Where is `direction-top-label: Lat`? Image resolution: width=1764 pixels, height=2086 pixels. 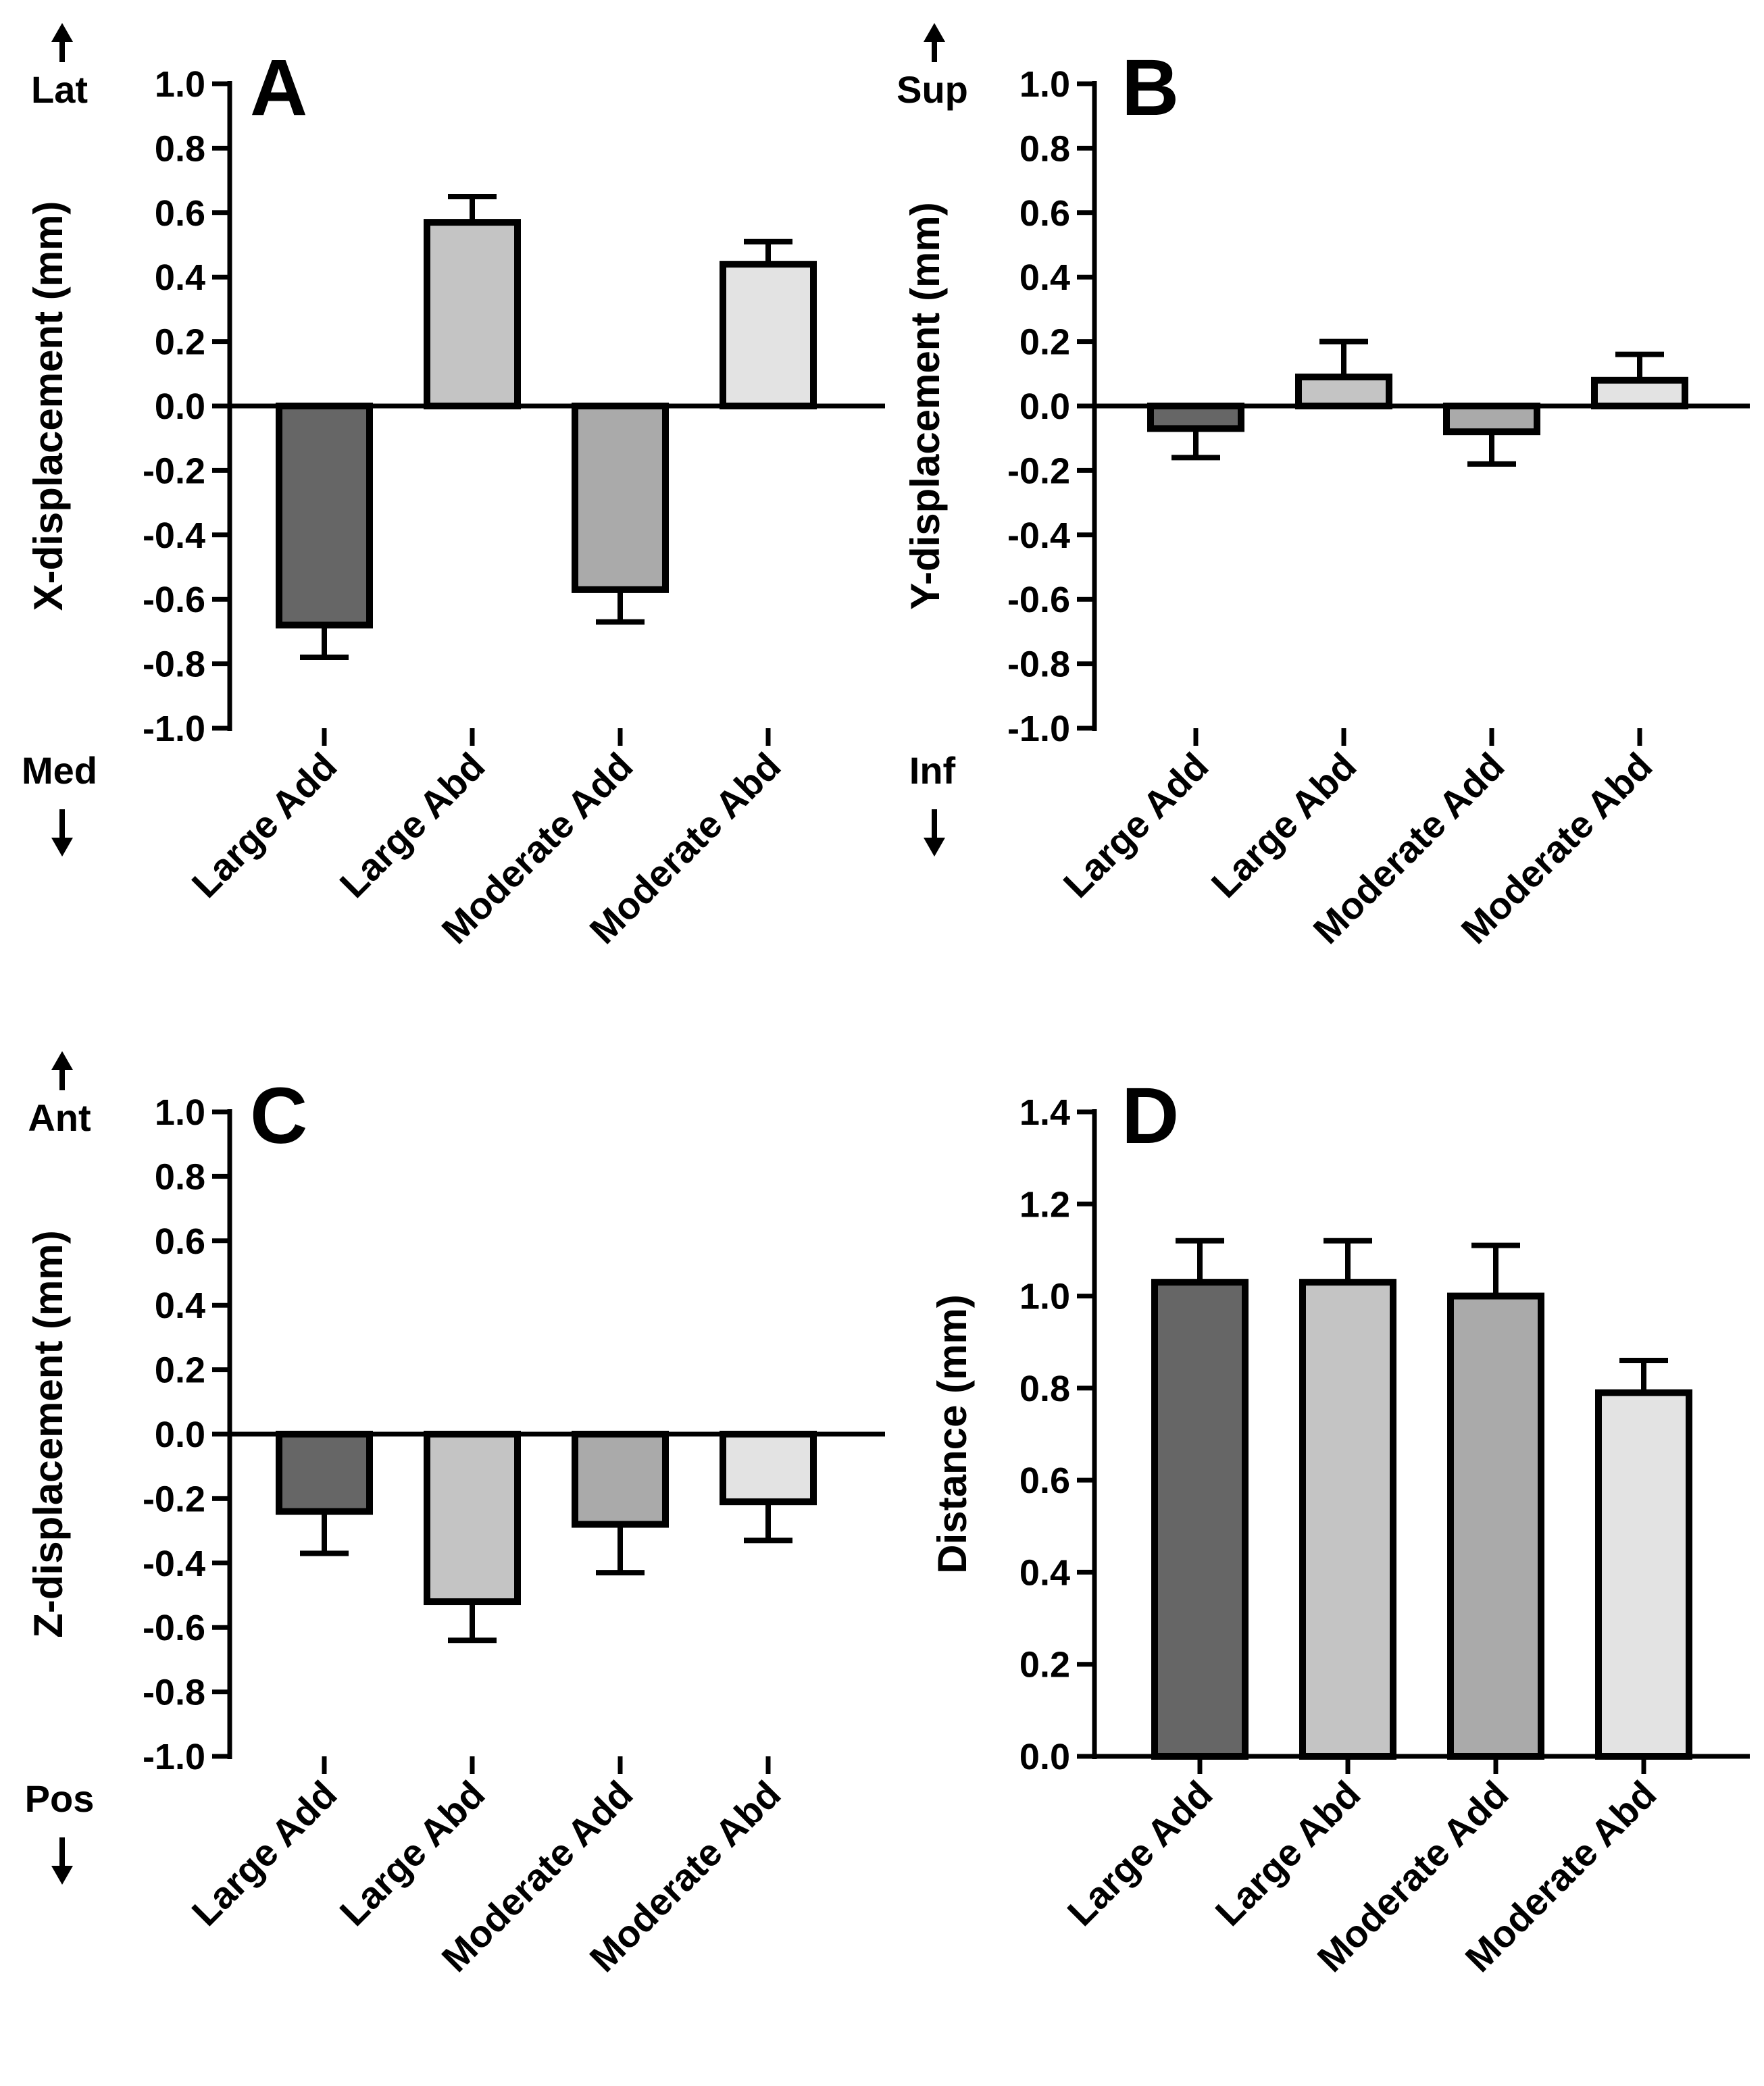
direction-top-label: Lat is located at coordinates (59, 89).